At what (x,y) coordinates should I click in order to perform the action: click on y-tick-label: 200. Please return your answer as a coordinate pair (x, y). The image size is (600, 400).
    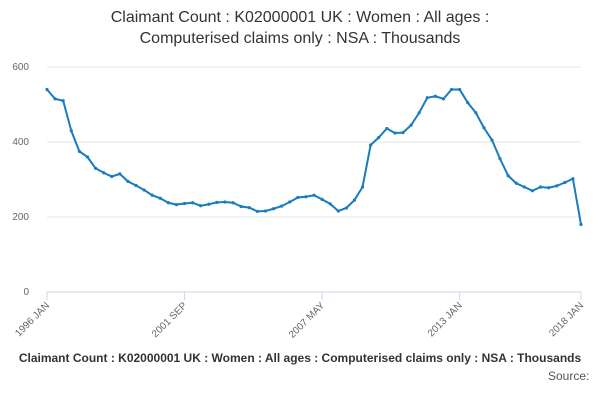
    Looking at the image, I should click on (20, 217).